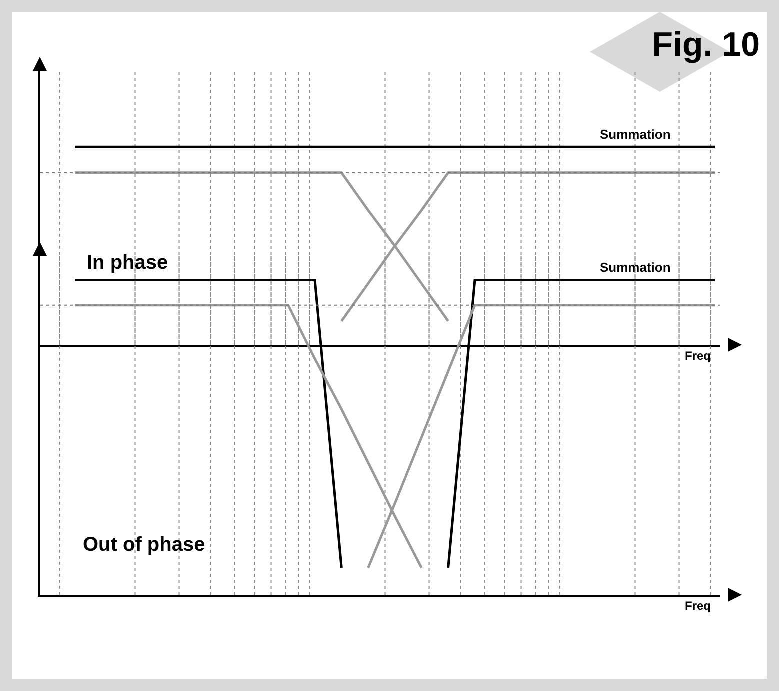 This screenshot has height=691, width=779. Describe the element at coordinates (706, 45) in the screenshot. I see `chart-title: Fig. 10` at that location.